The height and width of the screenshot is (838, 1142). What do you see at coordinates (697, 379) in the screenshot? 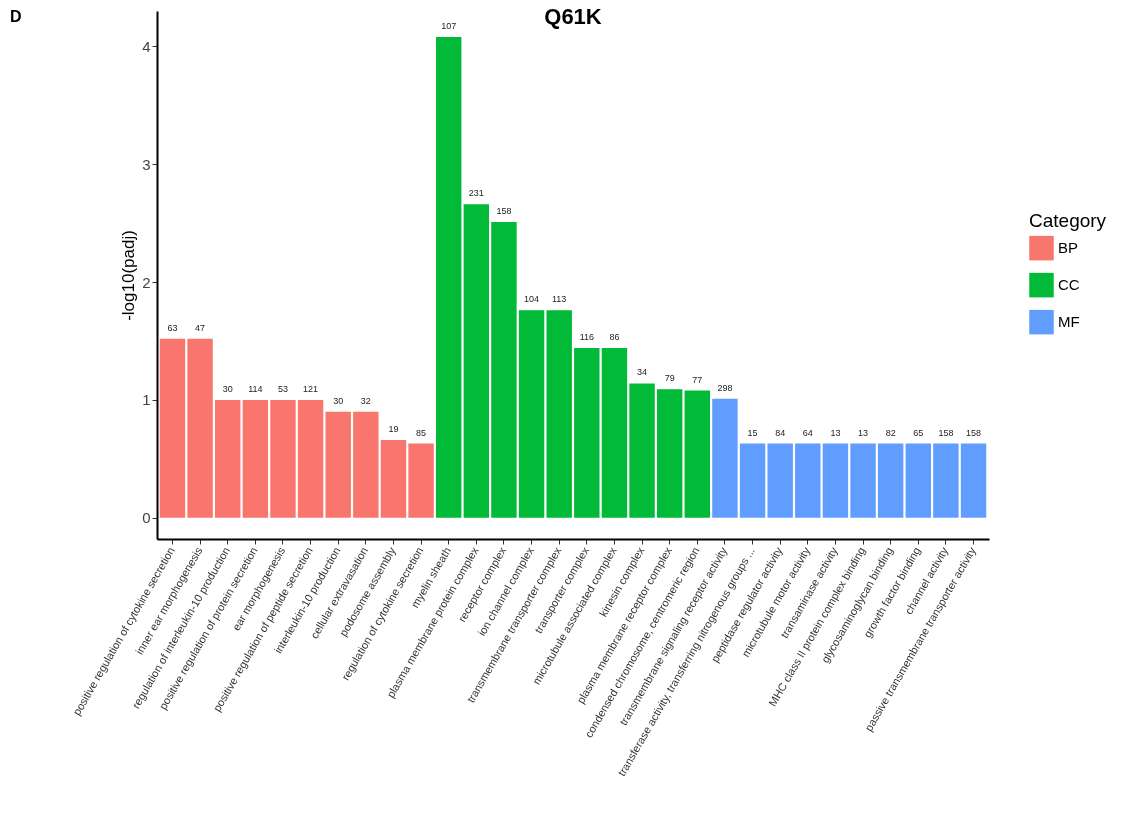
I see `annotation: 77` at bounding box center [697, 379].